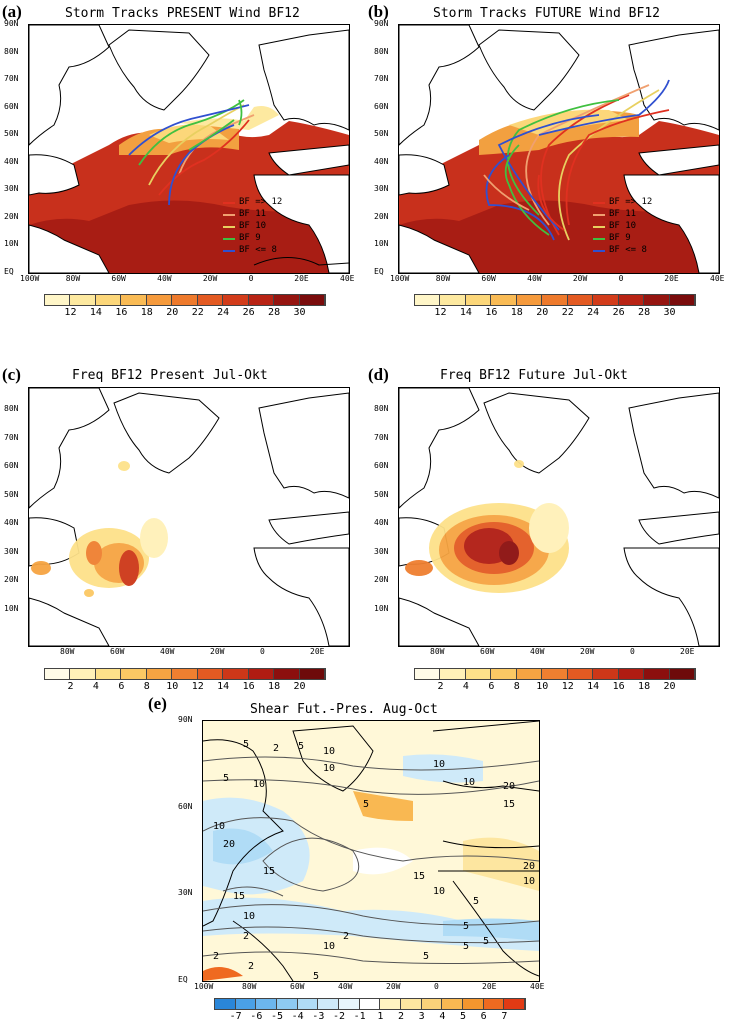 The width and height of the screenshot is (742, 1024). Describe the element at coordinates (297, 986) in the screenshot. I see `lon-tick-e: 60W` at that location.